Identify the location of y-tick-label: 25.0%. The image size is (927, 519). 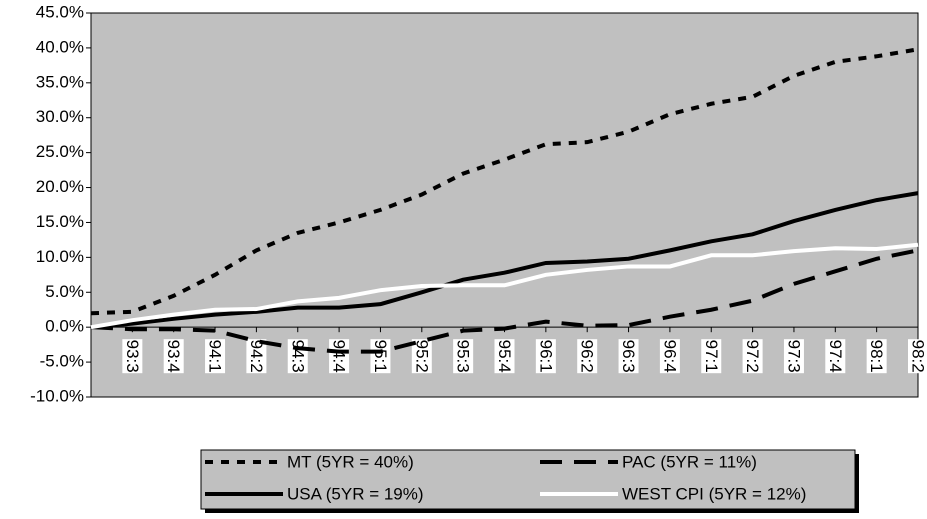
(60, 151).